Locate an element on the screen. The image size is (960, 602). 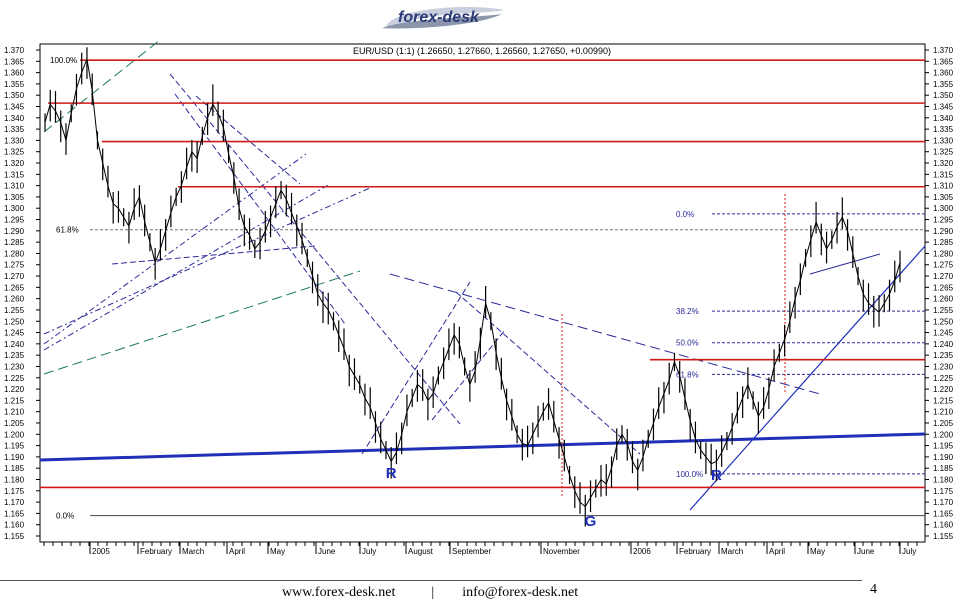
y-tick-label-right: 1.235 is located at coordinates (943, 355).